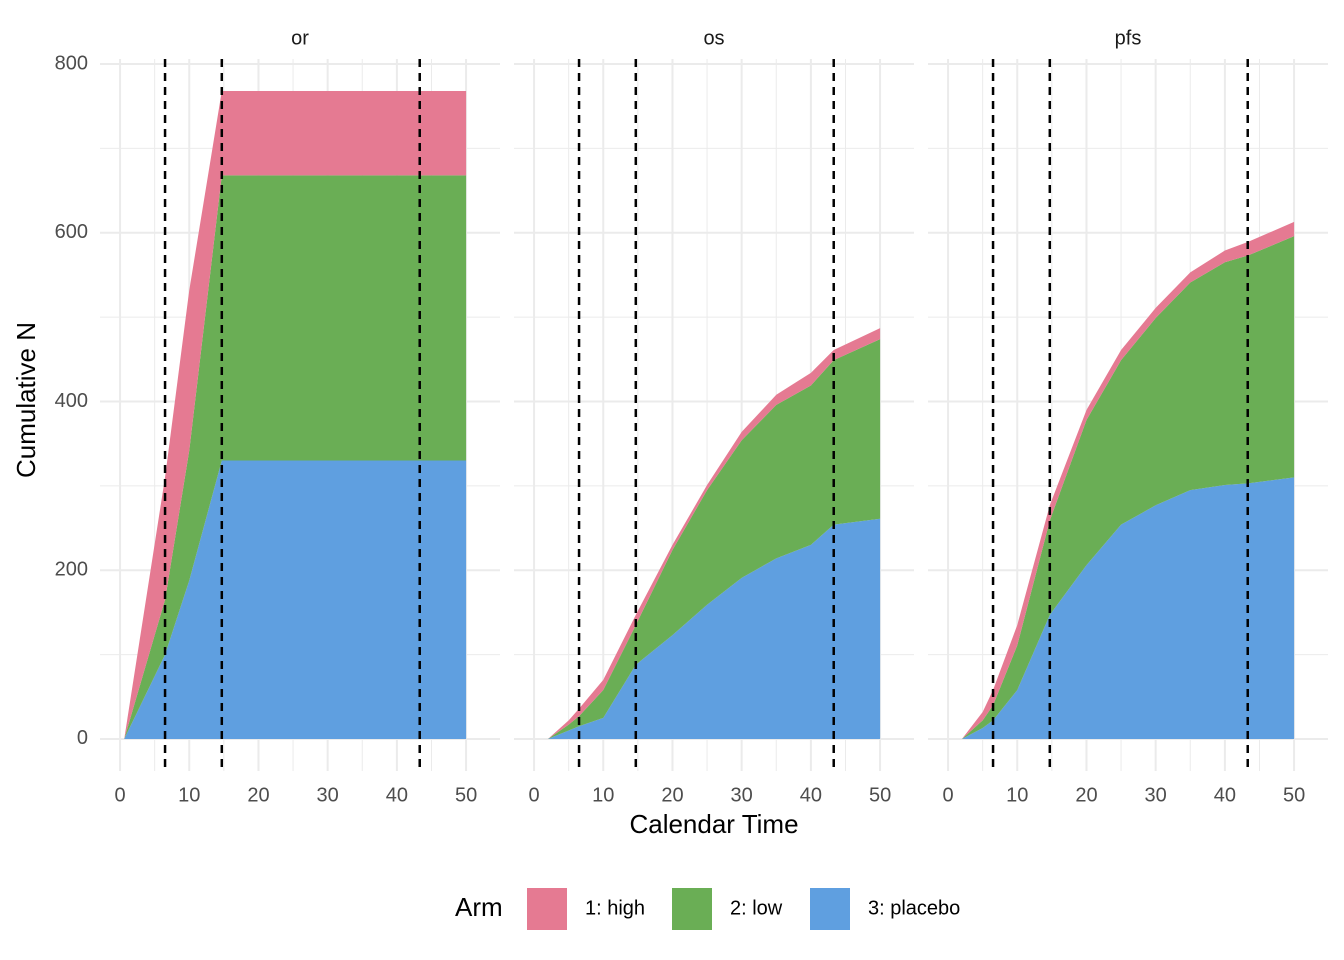 This screenshot has height=960, width=1344. What do you see at coordinates (914, 908) in the screenshot?
I see `legend-label: 3: placebo` at bounding box center [914, 908].